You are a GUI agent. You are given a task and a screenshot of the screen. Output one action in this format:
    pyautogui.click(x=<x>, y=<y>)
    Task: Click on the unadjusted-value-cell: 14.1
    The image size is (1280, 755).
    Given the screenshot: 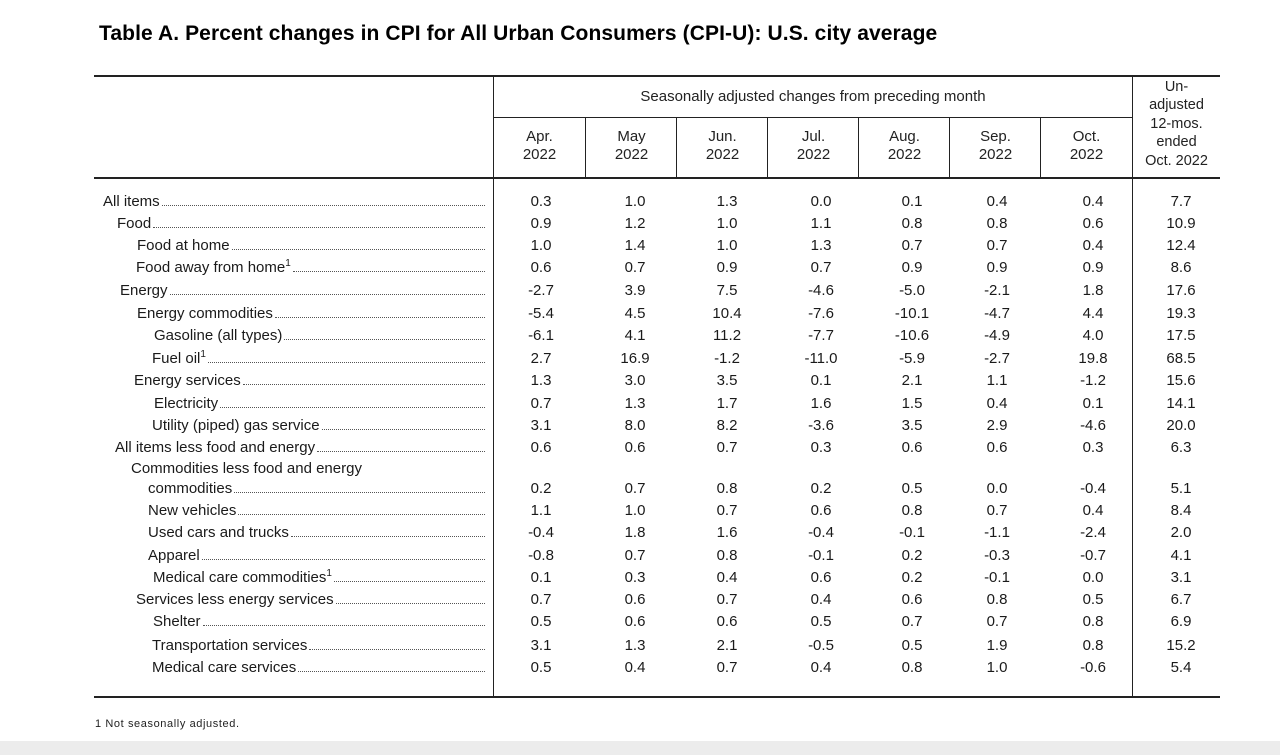 What is the action you would take?
    pyautogui.click(x=1181, y=403)
    